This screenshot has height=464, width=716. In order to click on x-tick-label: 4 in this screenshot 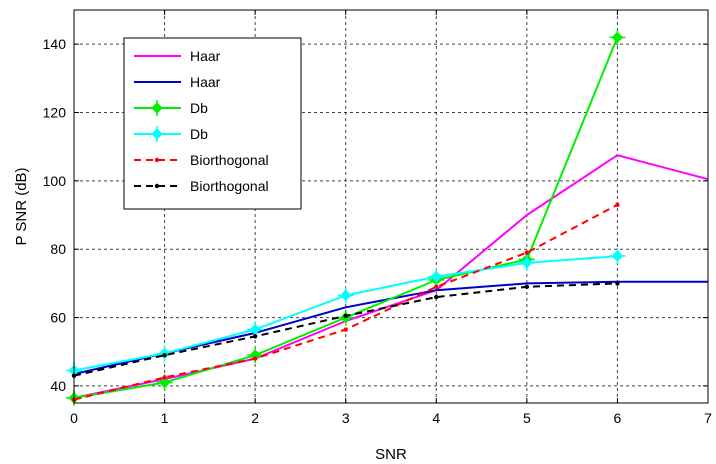, I will do `click(436, 418)`.